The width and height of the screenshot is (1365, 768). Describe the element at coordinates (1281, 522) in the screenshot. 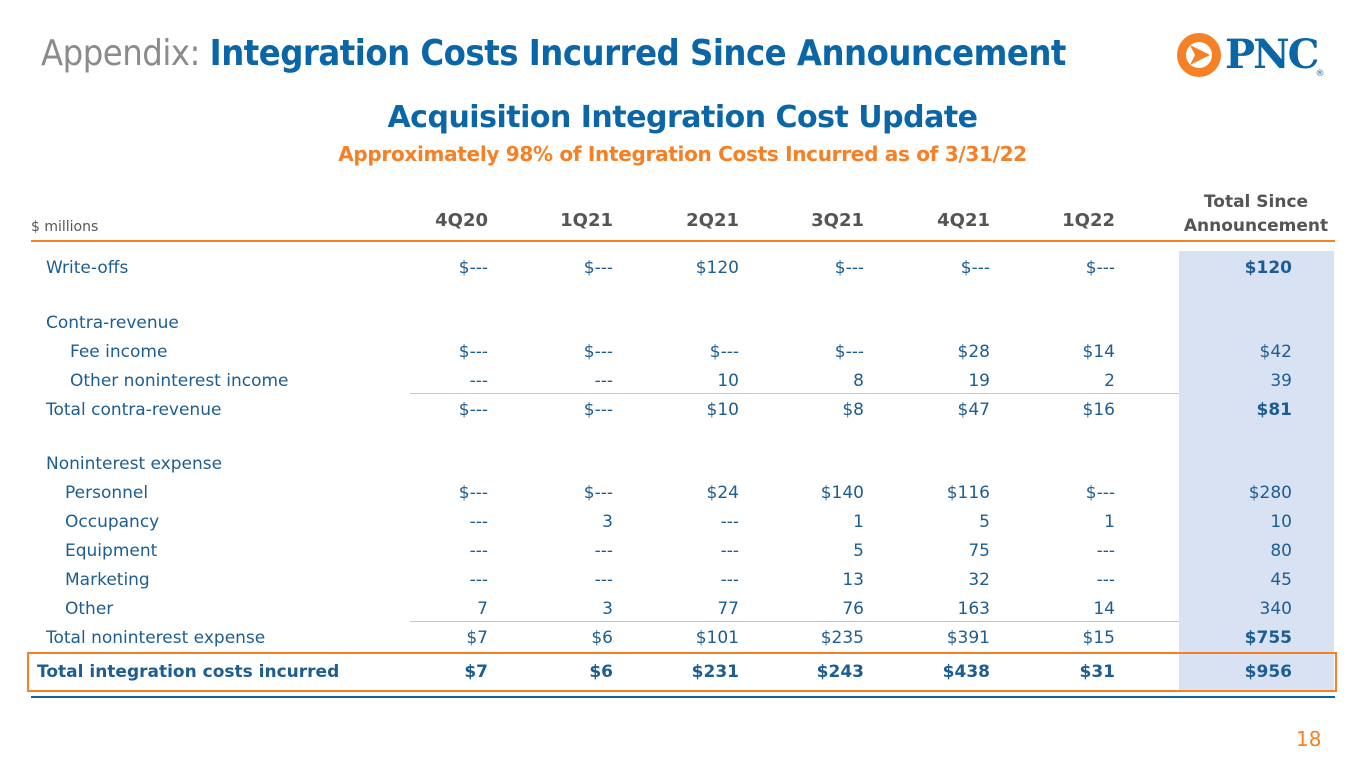

I see `total-since-announcement-cell: 10` at that location.